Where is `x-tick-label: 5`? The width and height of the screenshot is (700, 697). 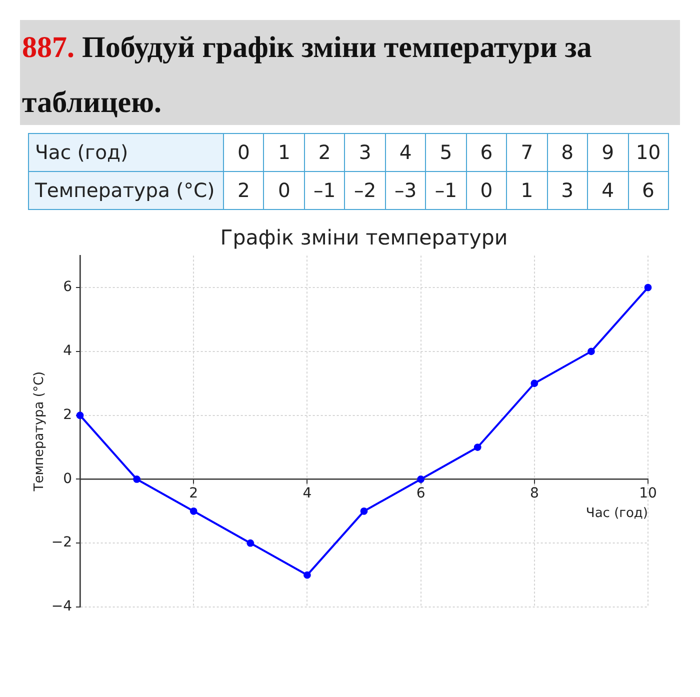
x-tick-label: 5 is located at coordinates (446, 152).